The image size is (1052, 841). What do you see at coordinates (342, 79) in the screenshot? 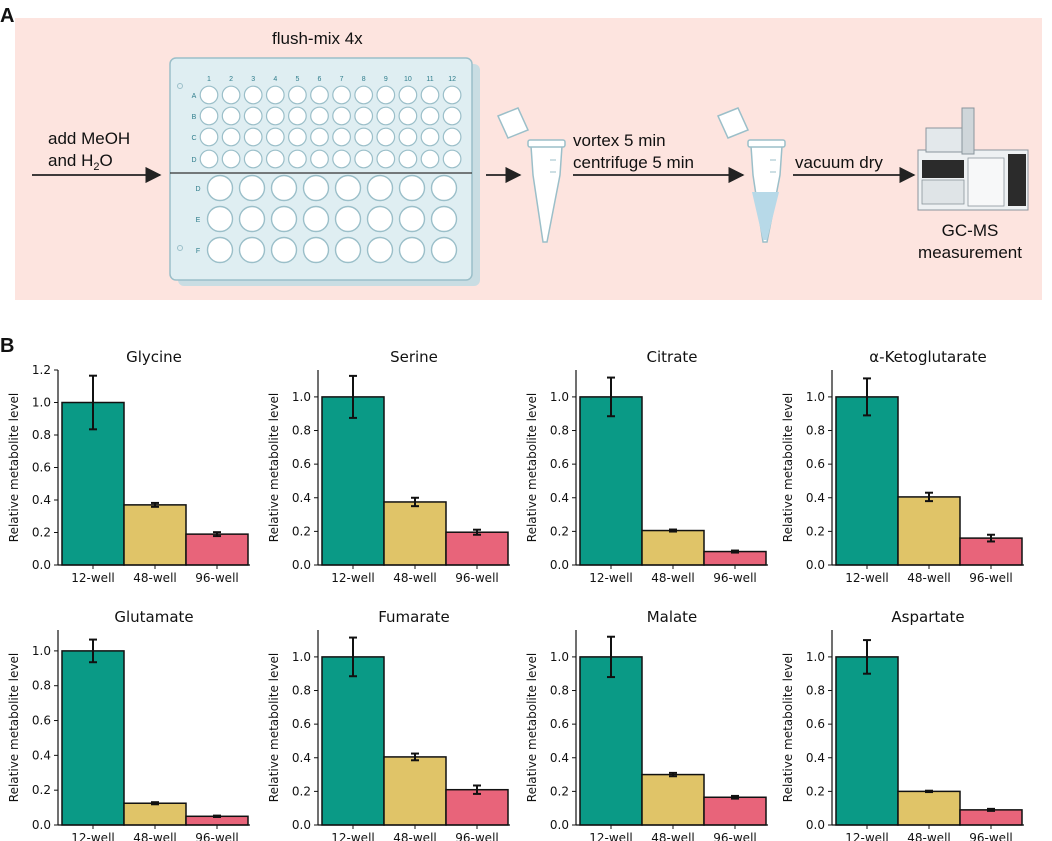
I see `plate-column-label: 7` at bounding box center [342, 79].